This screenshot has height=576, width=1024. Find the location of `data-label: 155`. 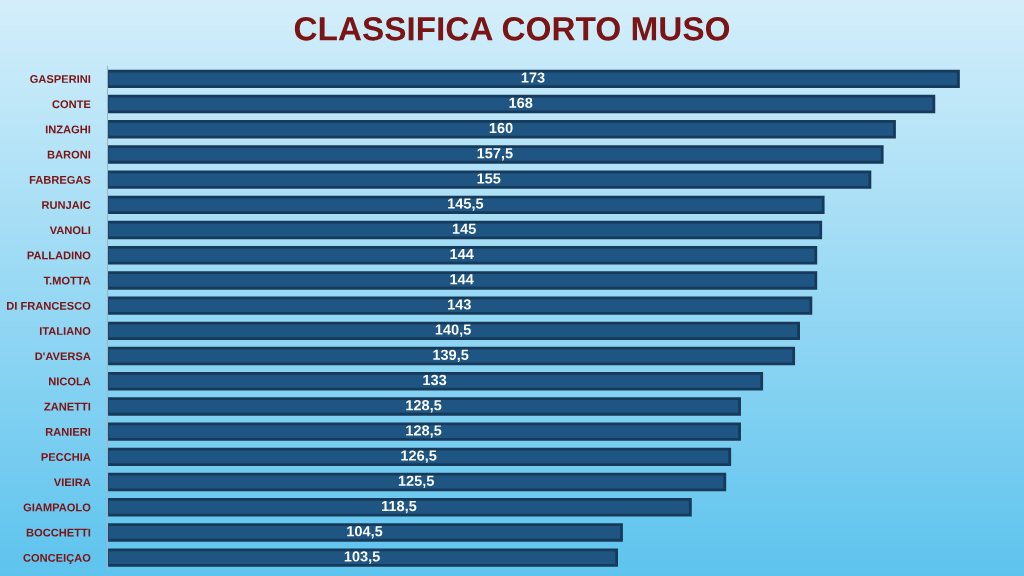

data-label: 155 is located at coordinates (489, 178).